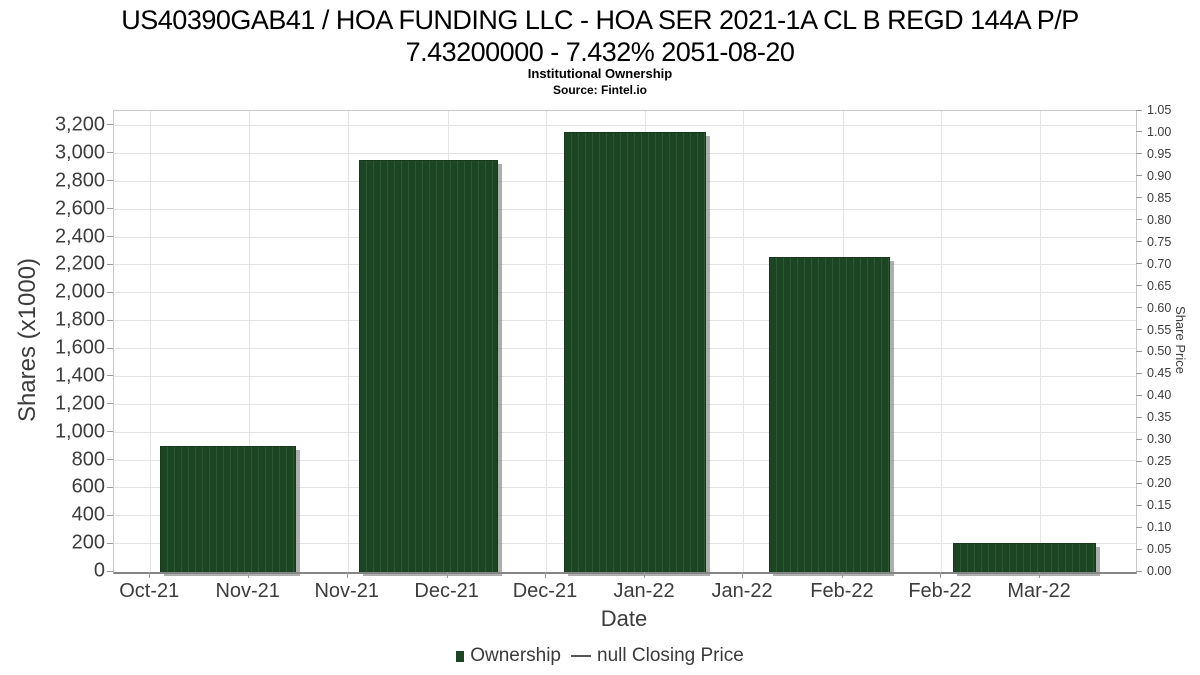 Image resolution: width=1200 pixels, height=675 pixels. What do you see at coordinates (79, 319) in the screenshot?
I see `left-tick-label: 1,800` at bounding box center [79, 319].